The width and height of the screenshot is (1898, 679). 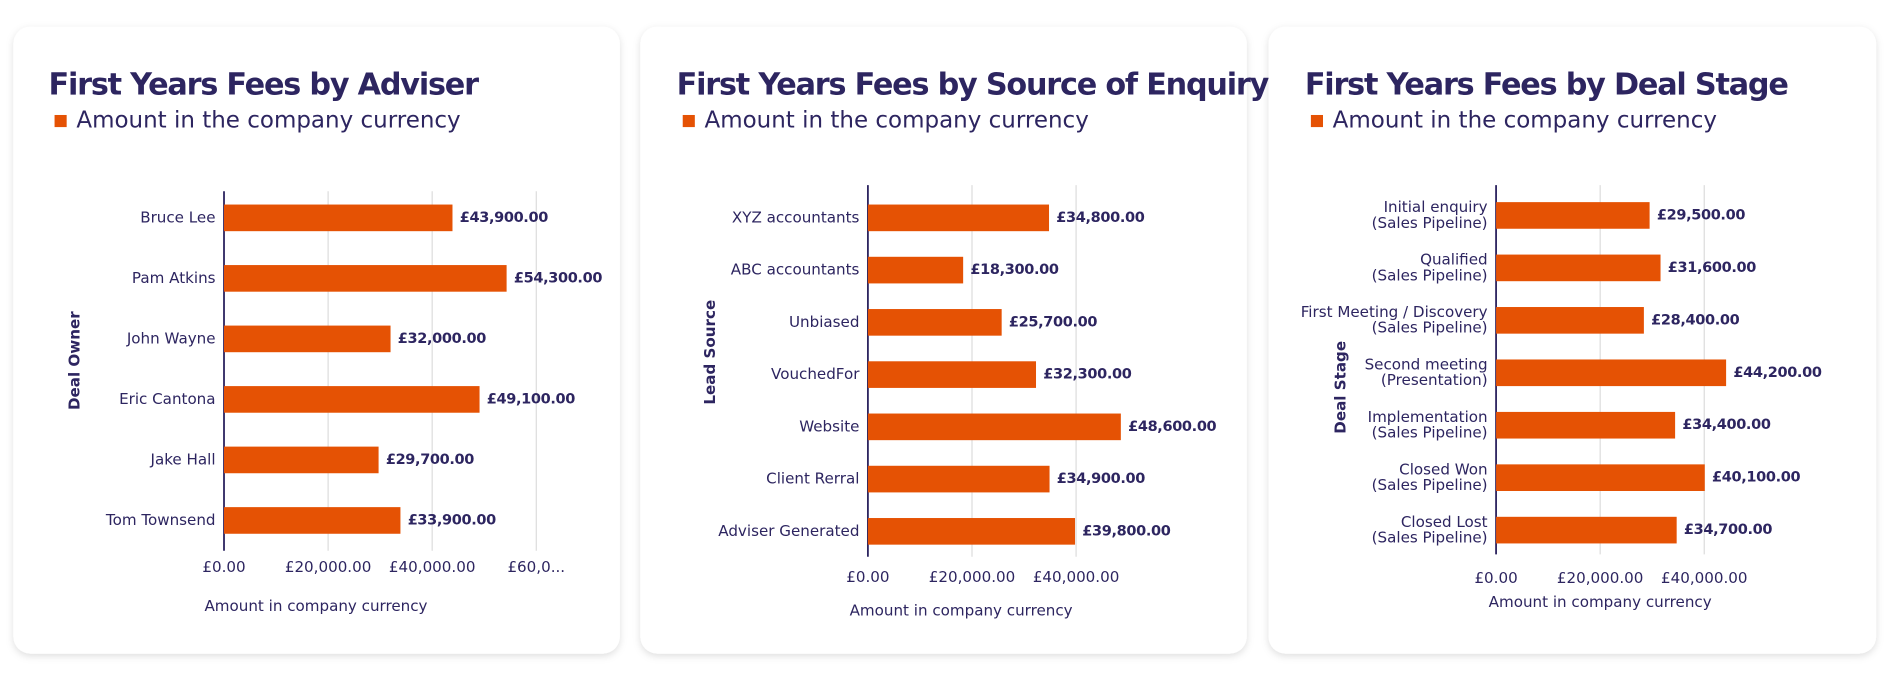 What do you see at coordinates (795, 270) in the screenshot?
I see `y-tick-label: ABC accountants` at bounding box center [795, 270].